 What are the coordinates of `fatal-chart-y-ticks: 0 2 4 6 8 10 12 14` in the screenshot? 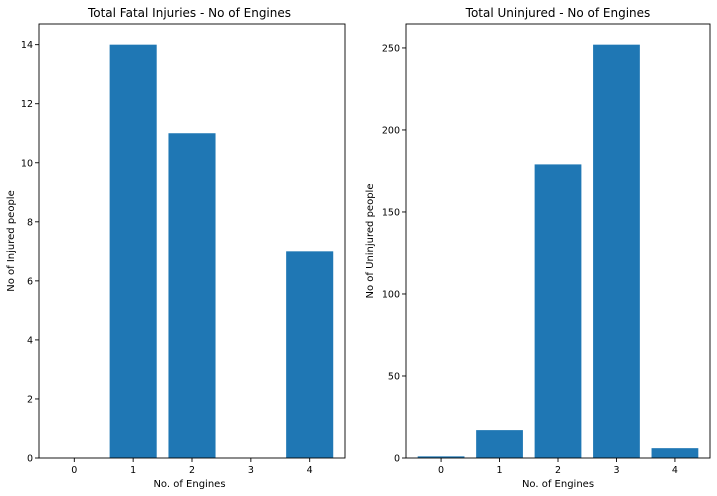 It's located at (30, 252).